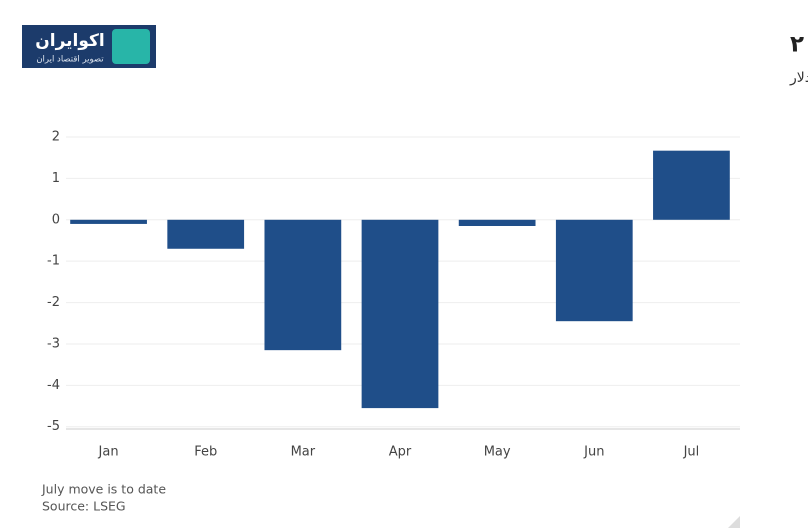 The width and height of the screenshot is (808, 528). I want to click on corner-decoration, so click(734, 522).